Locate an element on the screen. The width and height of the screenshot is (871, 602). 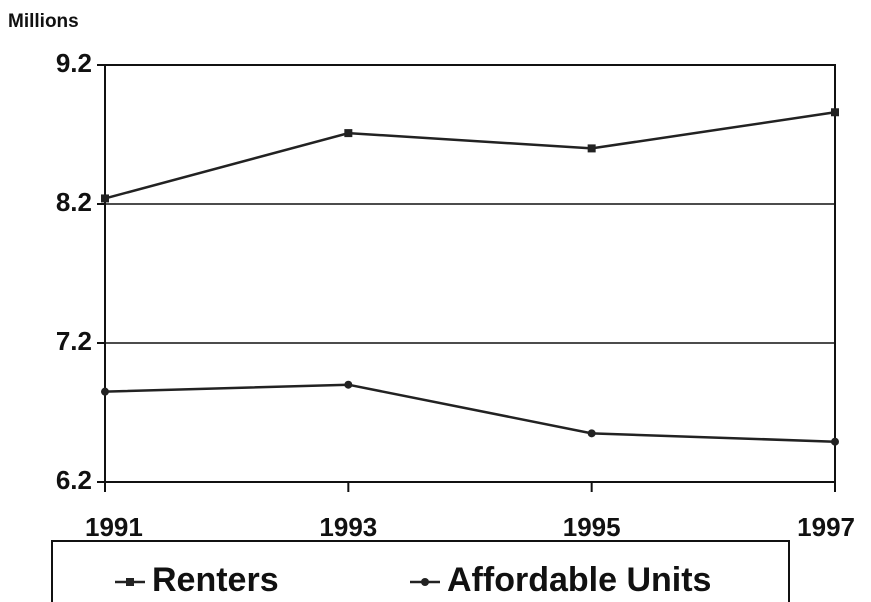
y-tick-label: 9.2 is located at coordinates (74, 63).